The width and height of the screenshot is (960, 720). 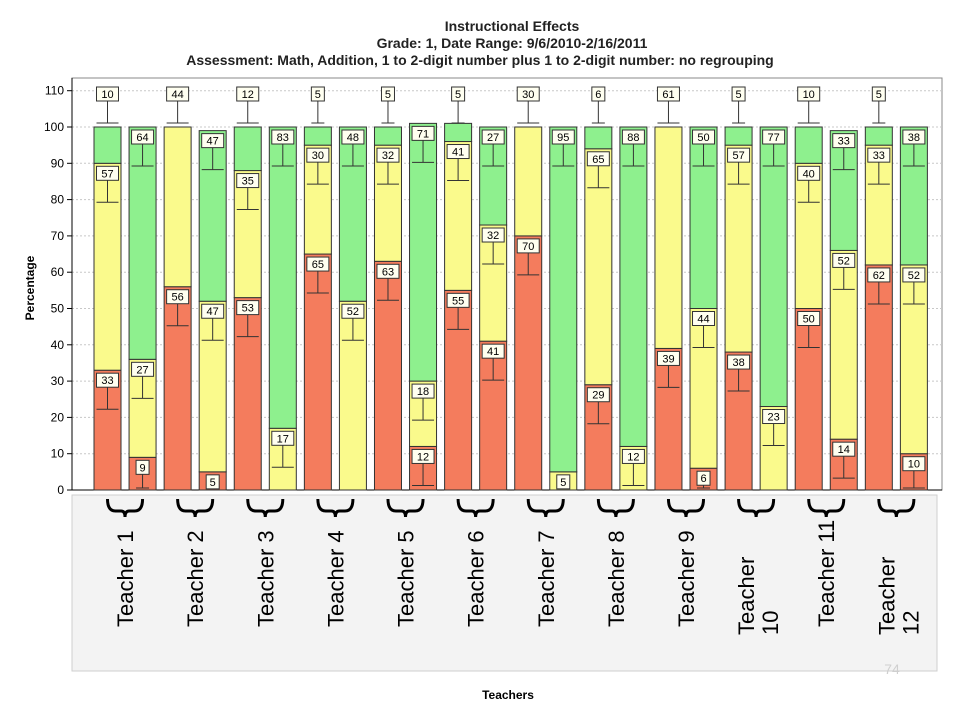 What do you see at coordinates (107, 174) in the screenshot?
I see `data-label-text: 57` at bounding box center [107, 174].